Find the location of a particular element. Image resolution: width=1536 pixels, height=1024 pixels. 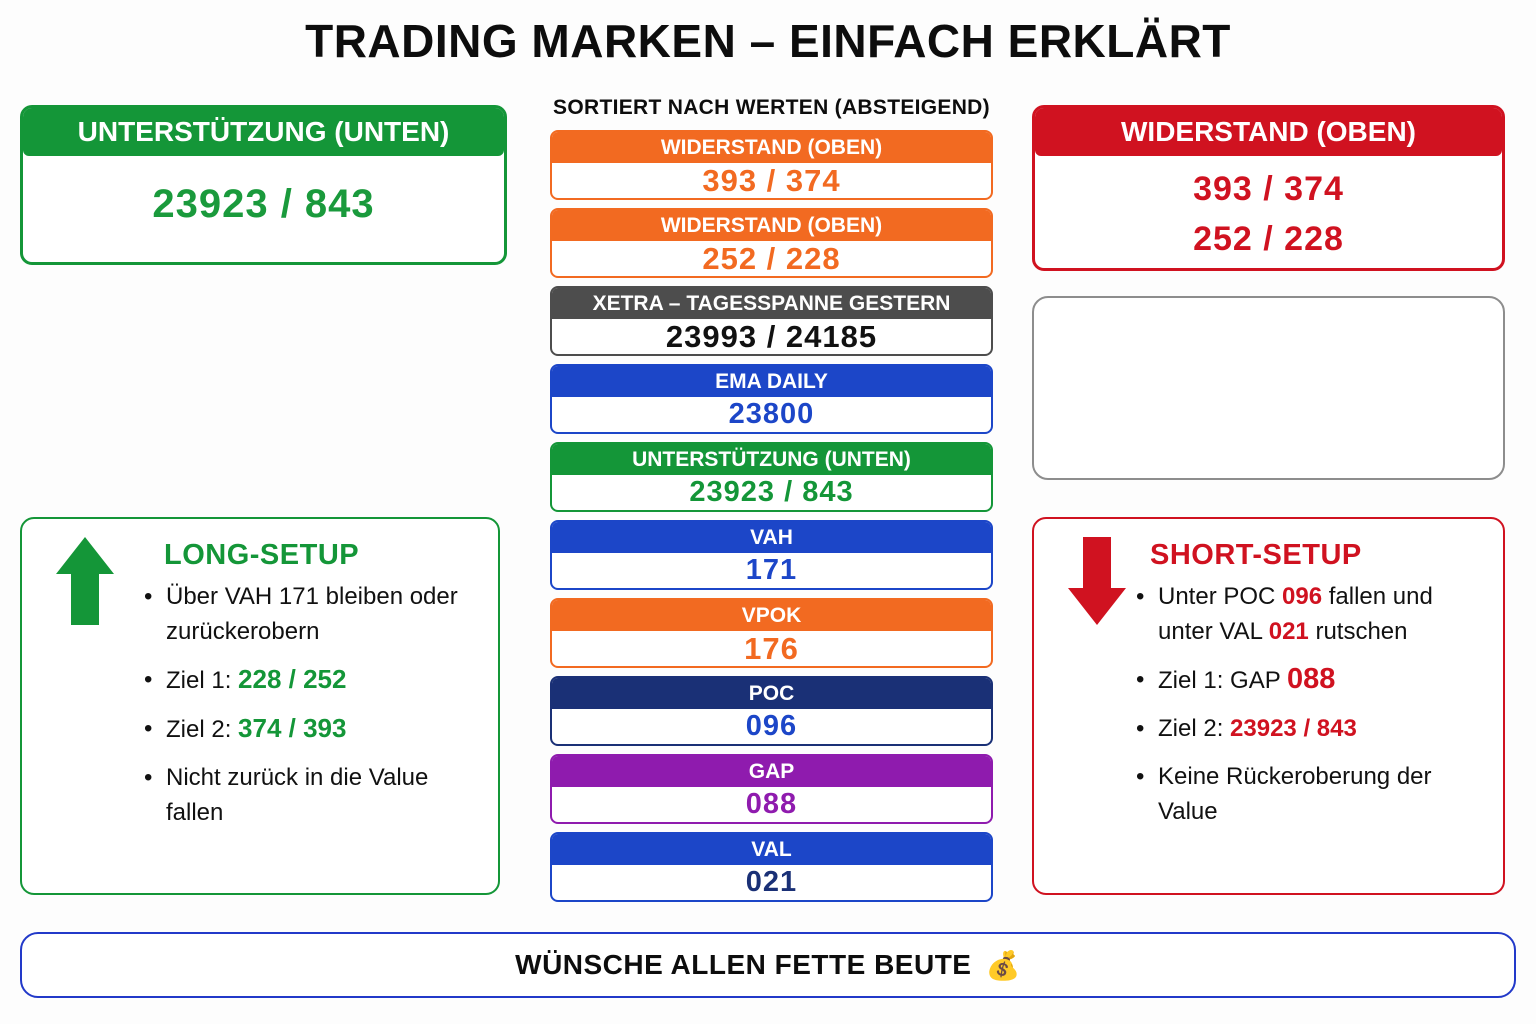

bullet-text: Ziel 1: GAP 088 is located at coordinates (1247, 679).